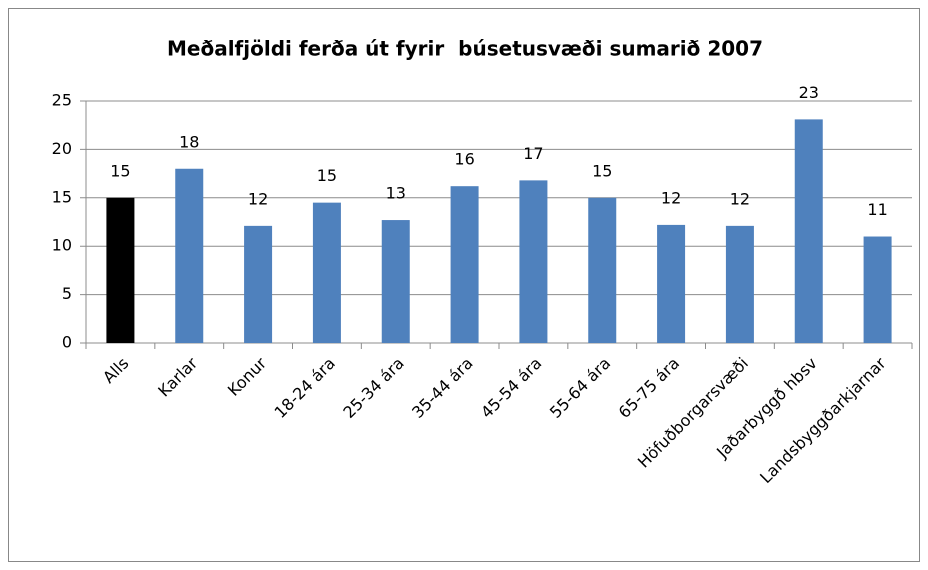  What do you see at coordinates (62, 148) in the screenshot?
I see `y-tick-label: 20` at bounding box center [62, 148].